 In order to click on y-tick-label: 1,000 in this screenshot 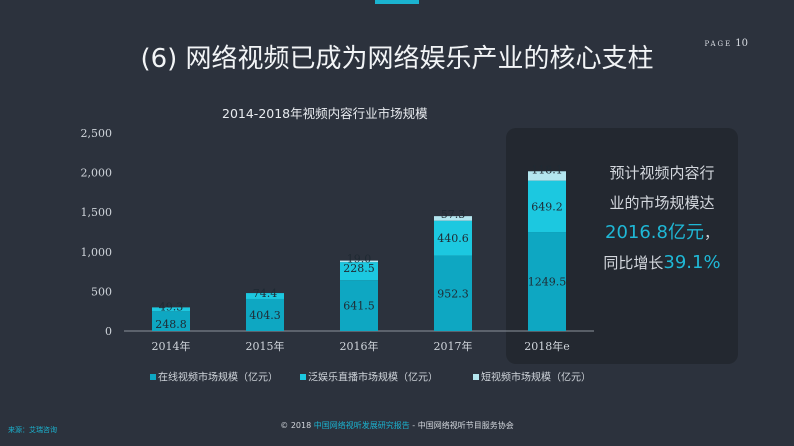, I will do `click(97, 252)`.